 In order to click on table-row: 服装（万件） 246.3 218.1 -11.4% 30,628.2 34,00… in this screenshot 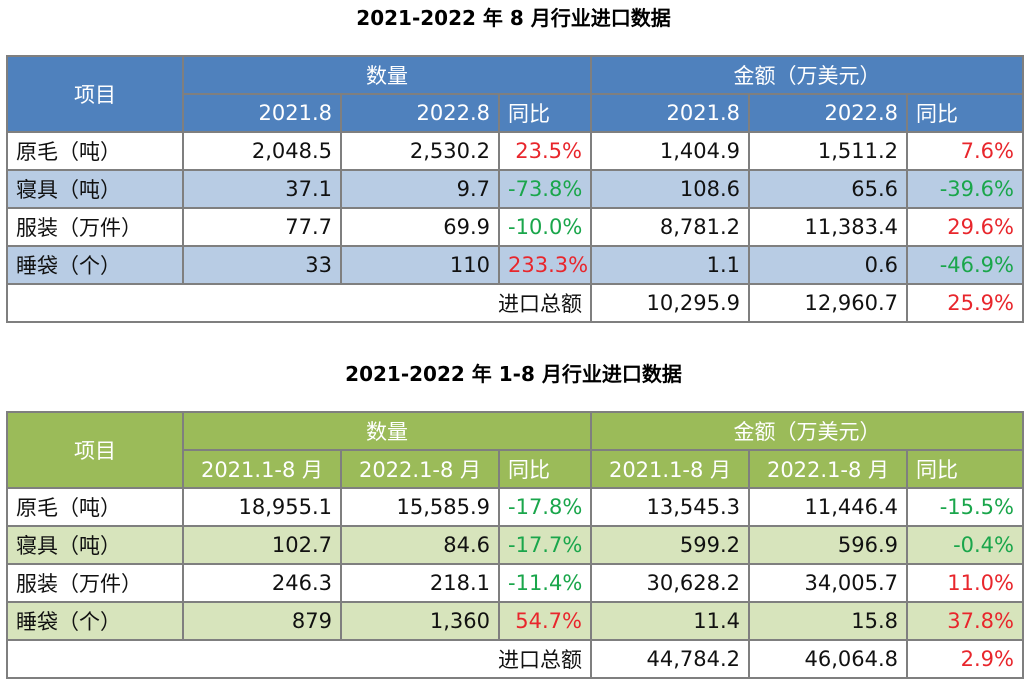, I will do `click(515, 583)`.